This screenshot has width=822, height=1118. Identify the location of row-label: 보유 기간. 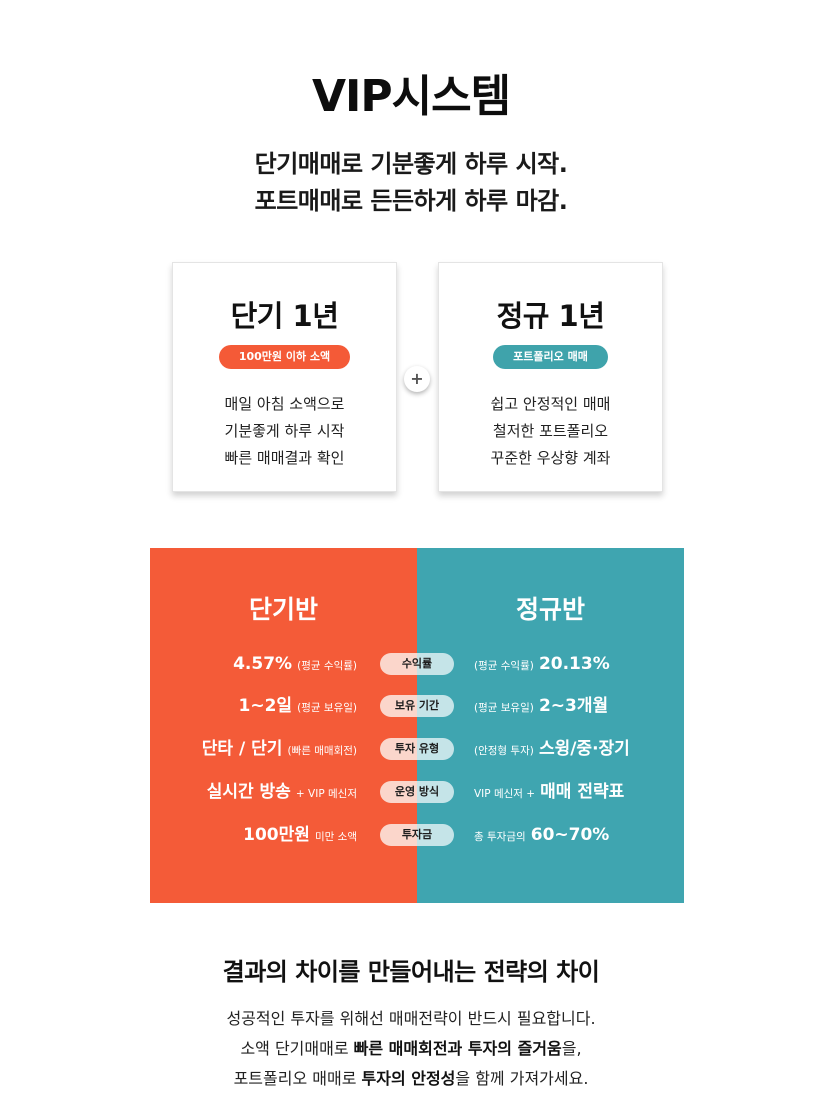
(417, 706).